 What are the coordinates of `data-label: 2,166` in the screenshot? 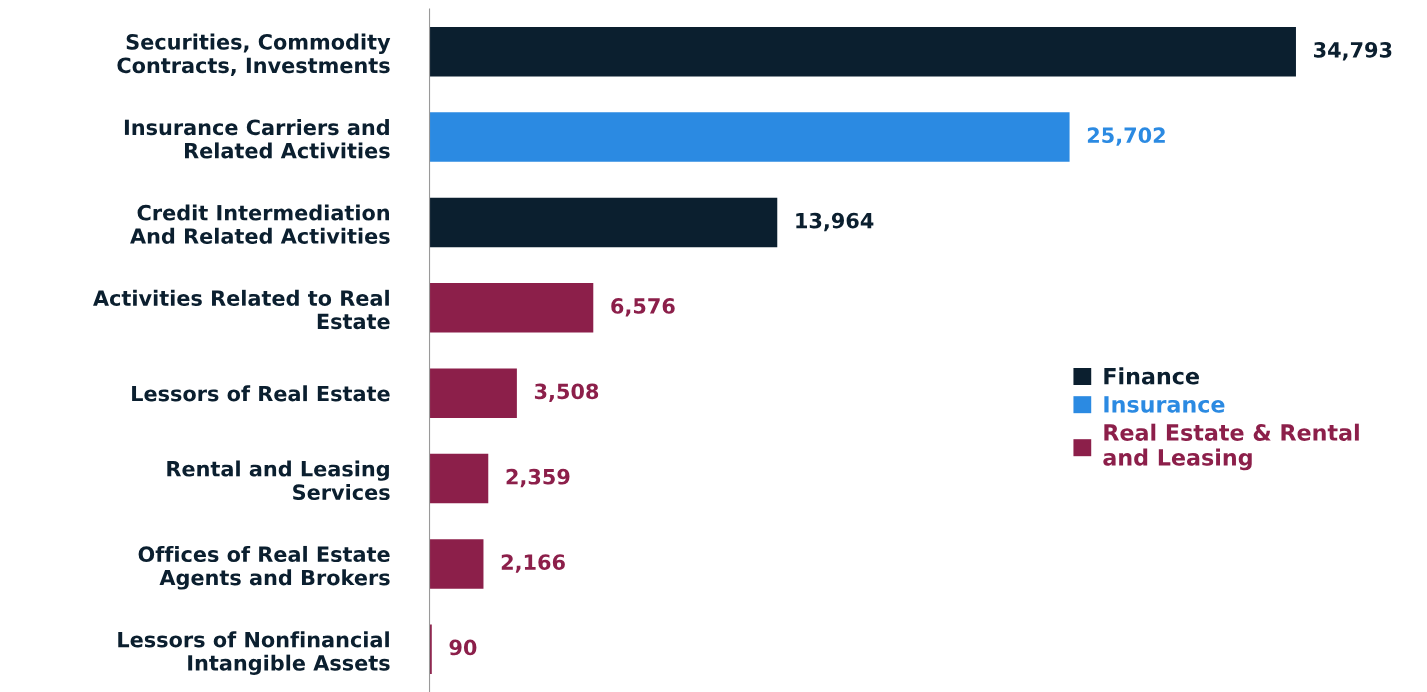 It's located at (533, 563).